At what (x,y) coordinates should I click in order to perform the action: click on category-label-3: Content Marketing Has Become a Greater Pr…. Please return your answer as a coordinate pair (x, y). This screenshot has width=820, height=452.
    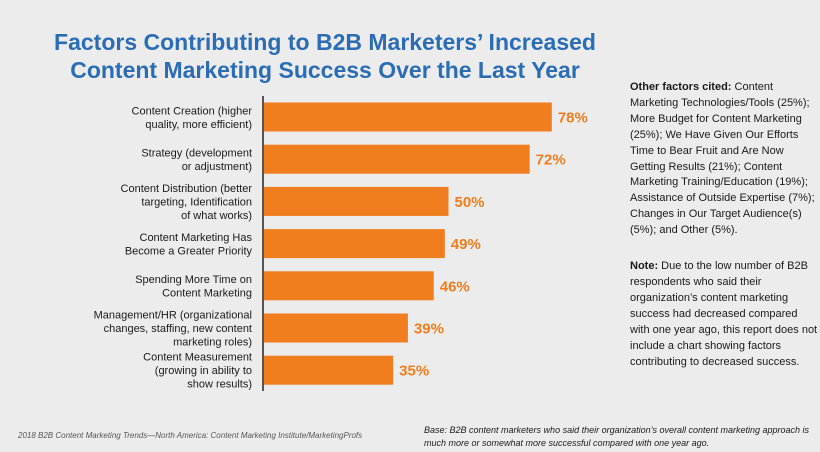
    Looking at the image, I should click on (189, 245).